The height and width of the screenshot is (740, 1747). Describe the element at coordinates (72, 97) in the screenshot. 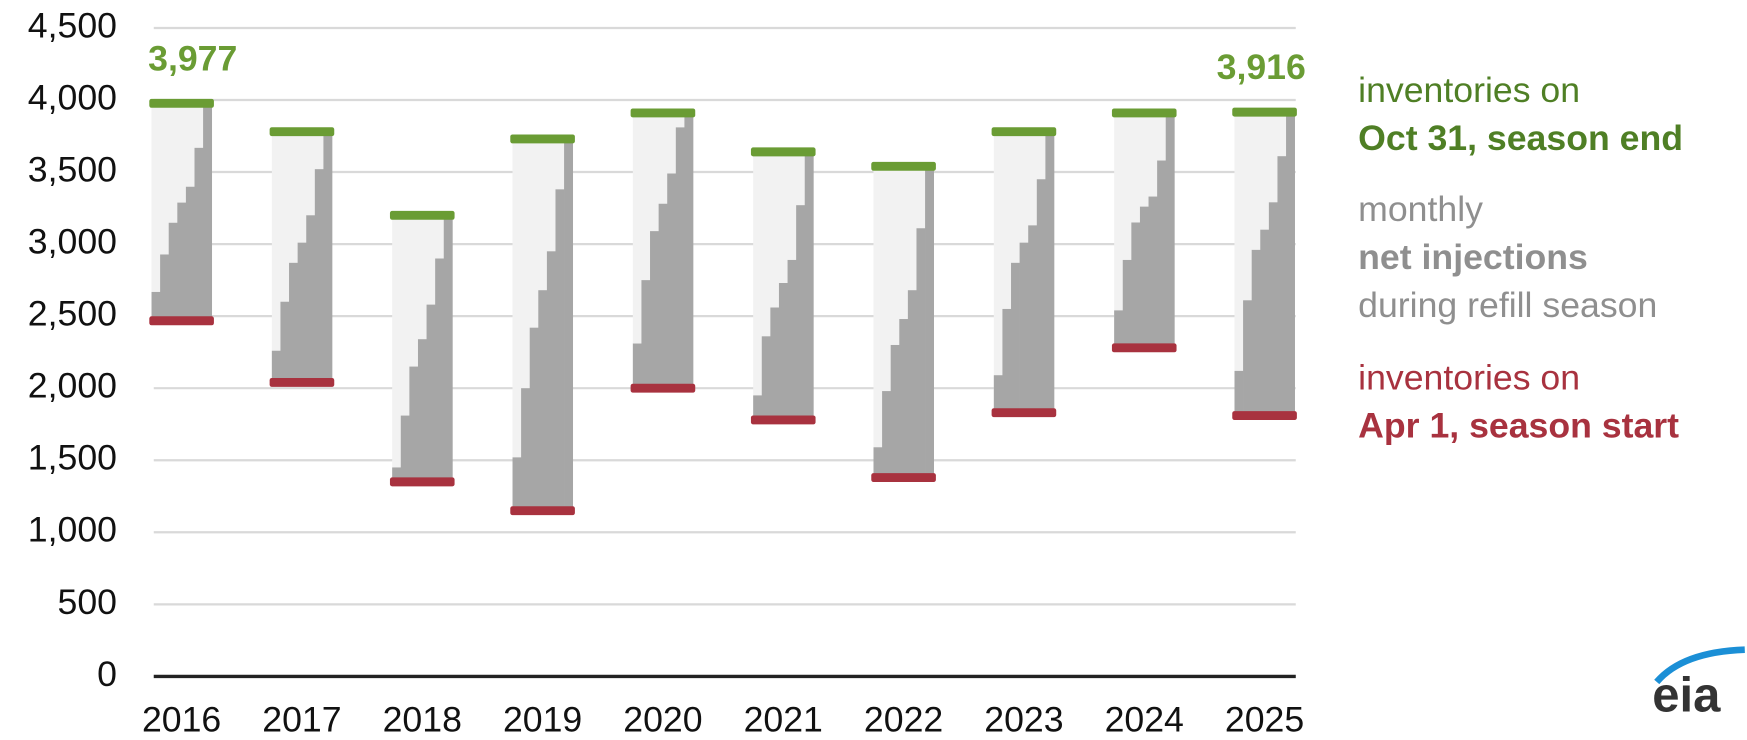

I see `y-tick-label: 4,000` at that location.